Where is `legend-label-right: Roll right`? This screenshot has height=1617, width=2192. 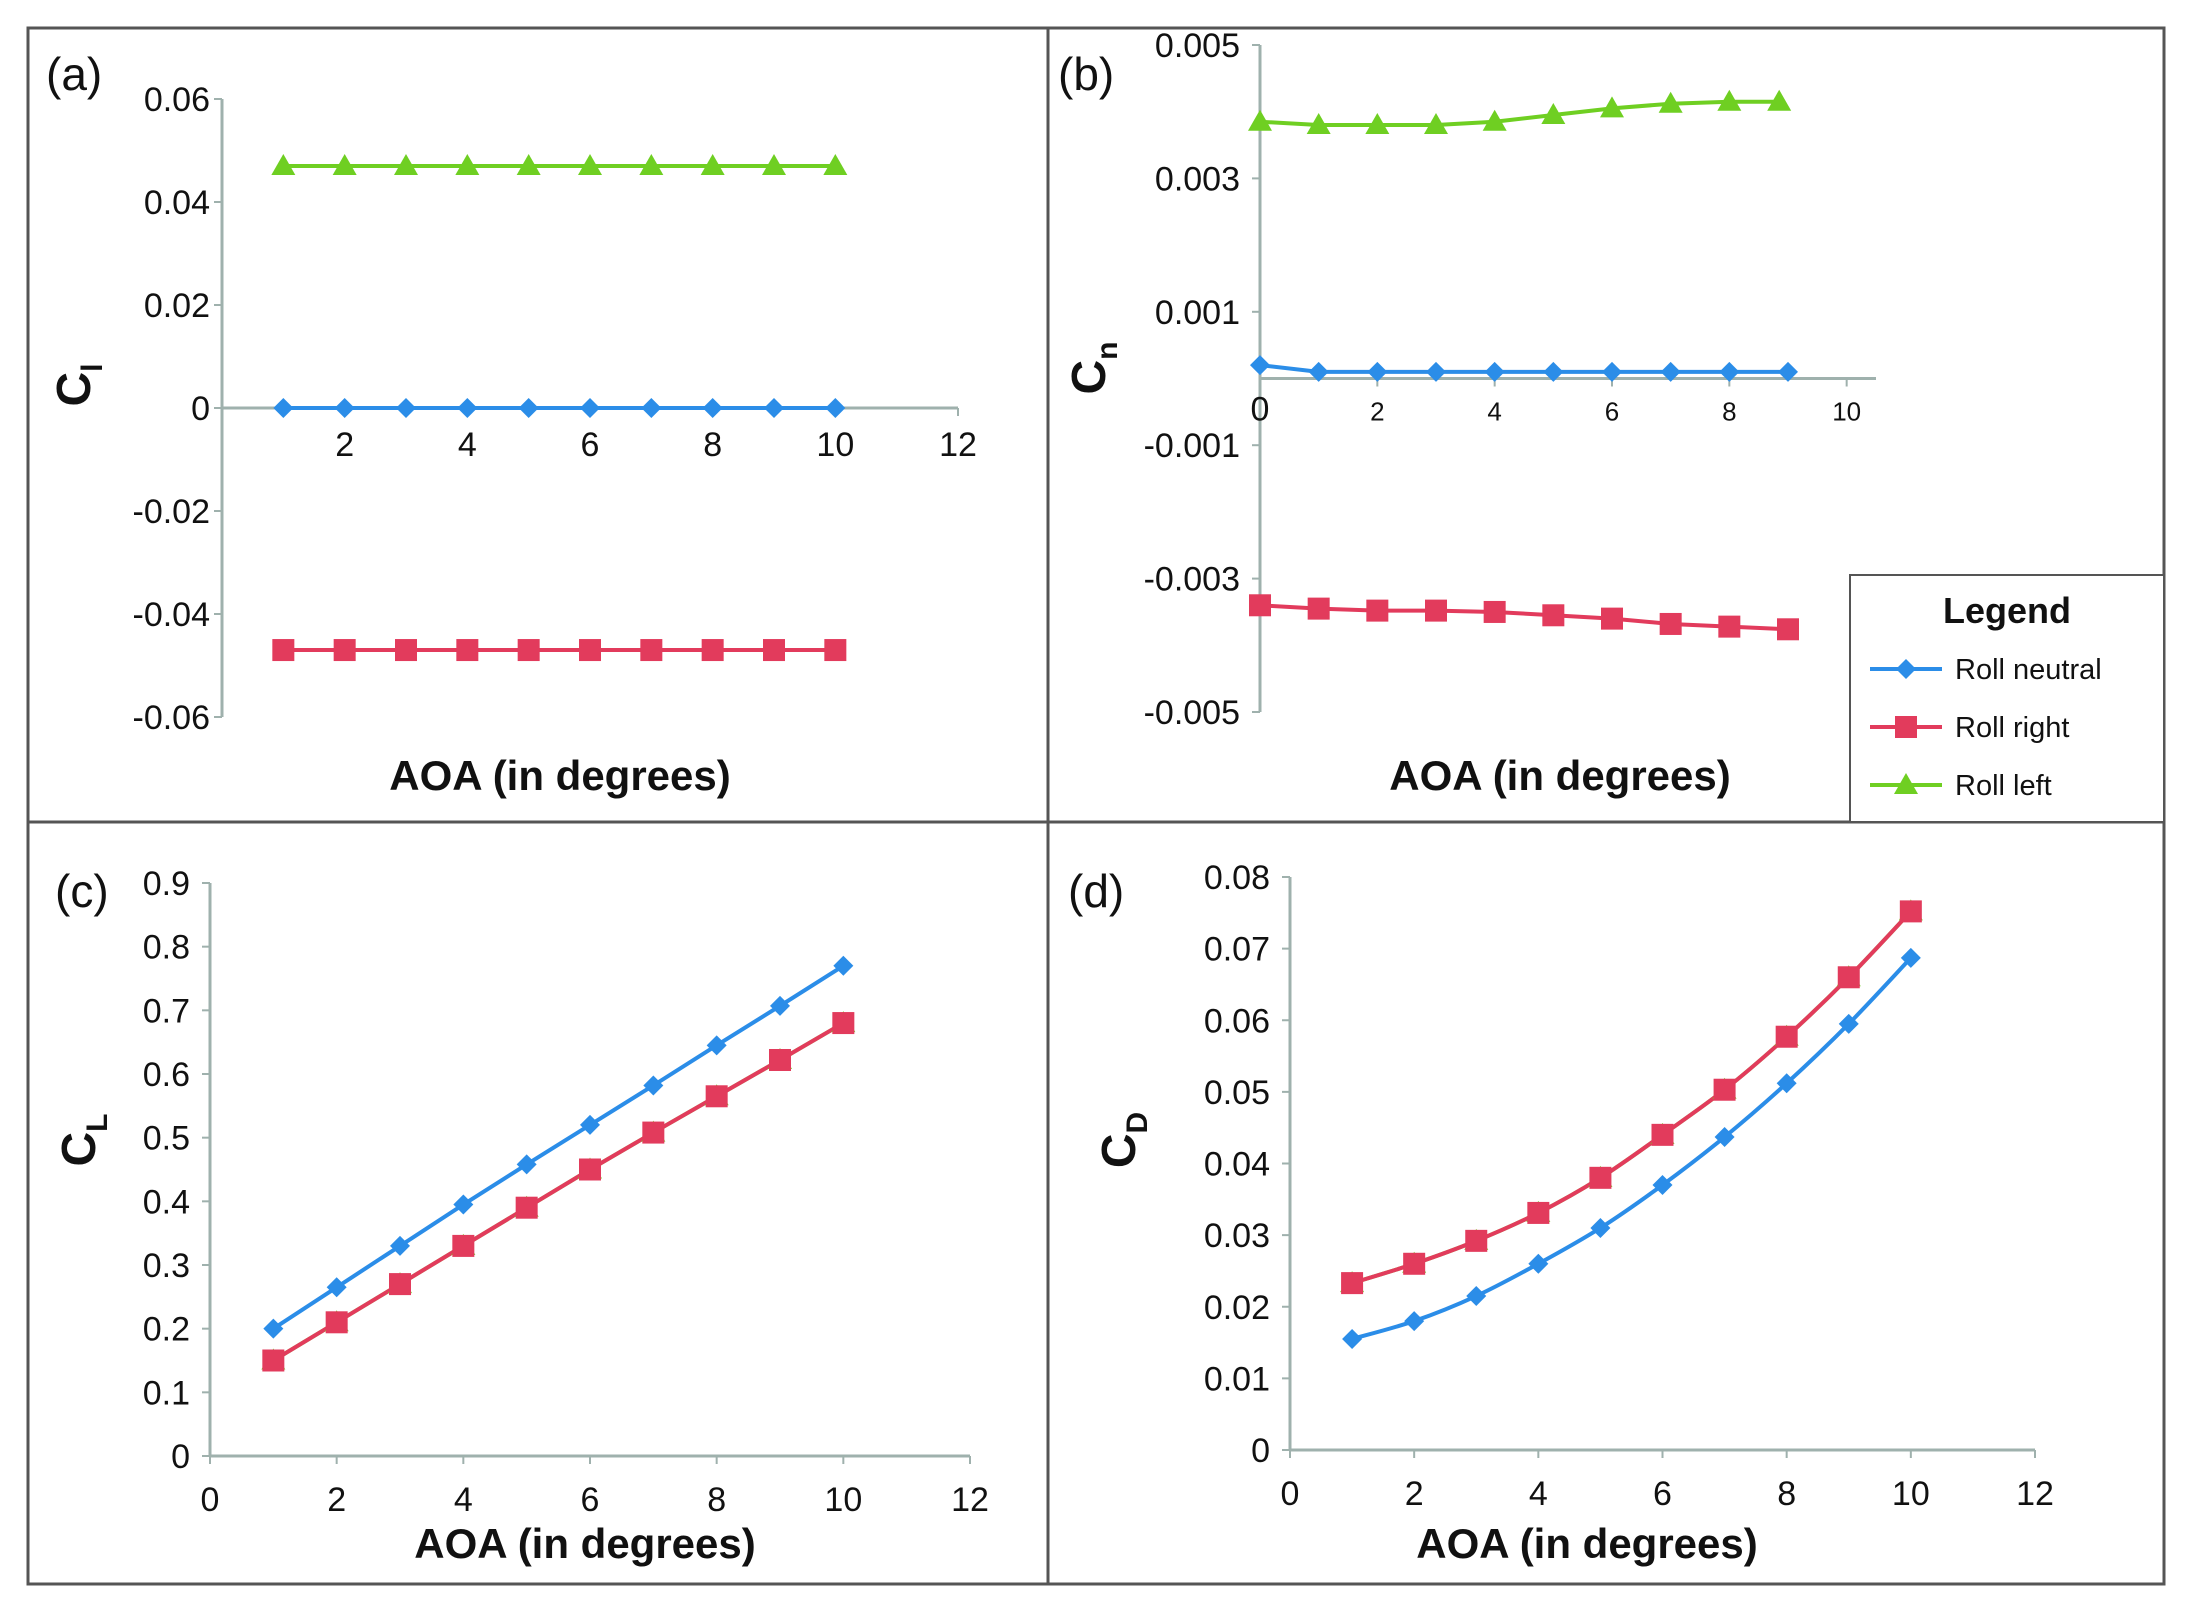 legend-label-right: Roll right is located at coordinates (2012, 728).